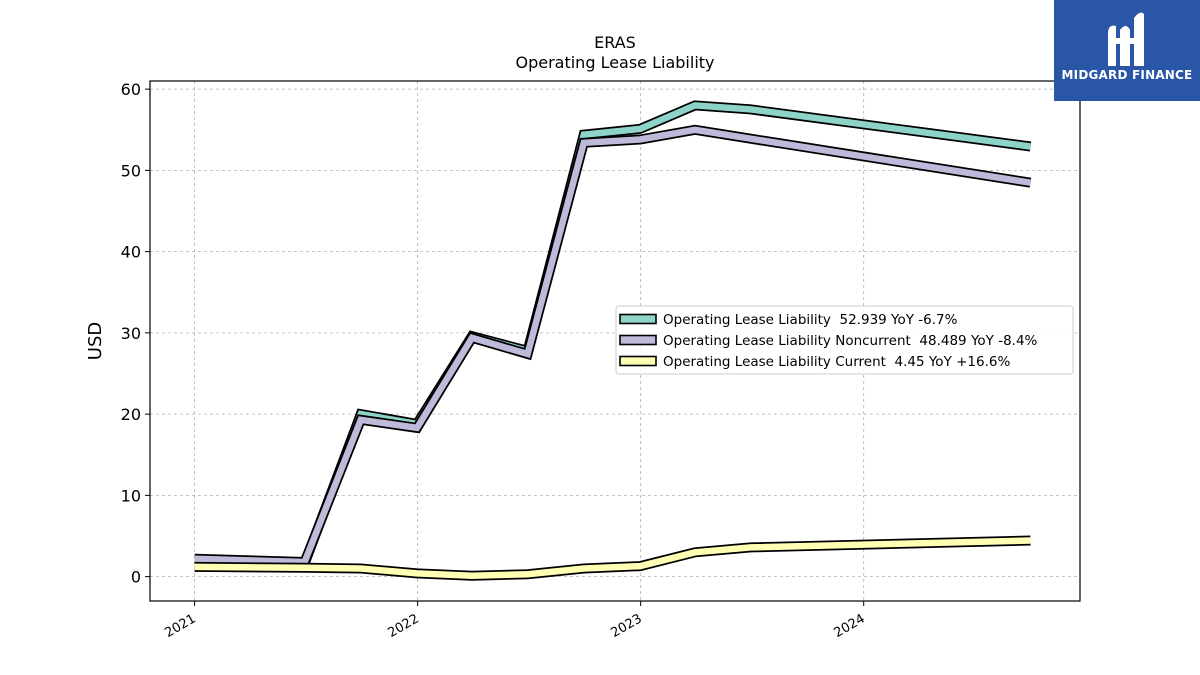 Image resolution: width=1200 pixels, height=675 pixels. I want to click on y-ticks: 0 10 20 30 40 50 60, so click(135, 333).